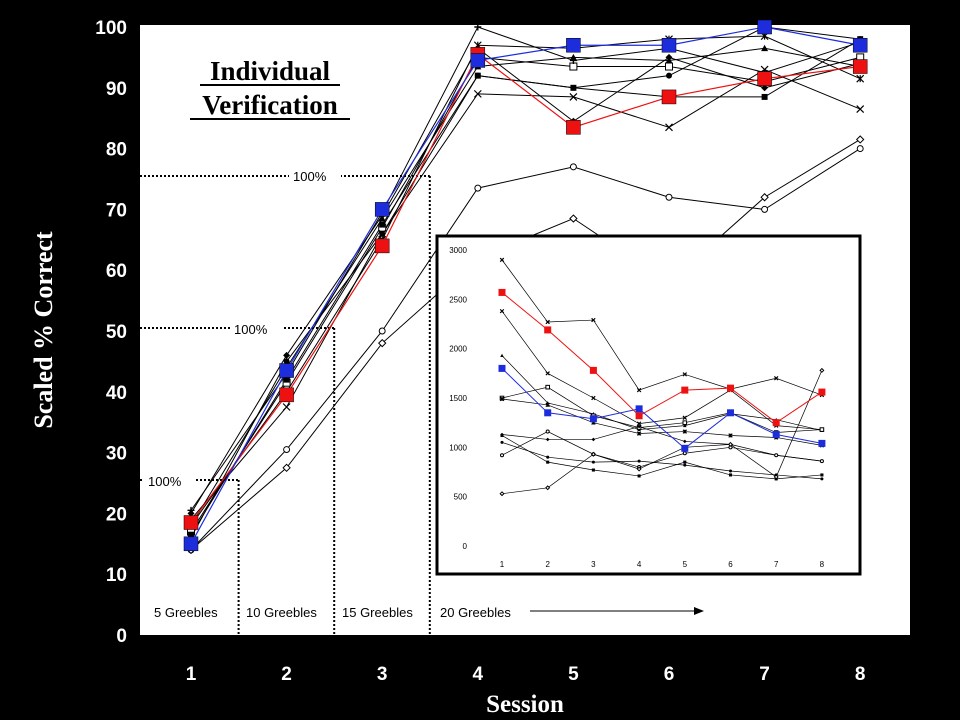 Image resolution: width=960 pixels, height=720 pixels. Describe the element at coordinates (43, 330) in the screenshot. I see `y-axis-title: Scaled % Correct` at that location.